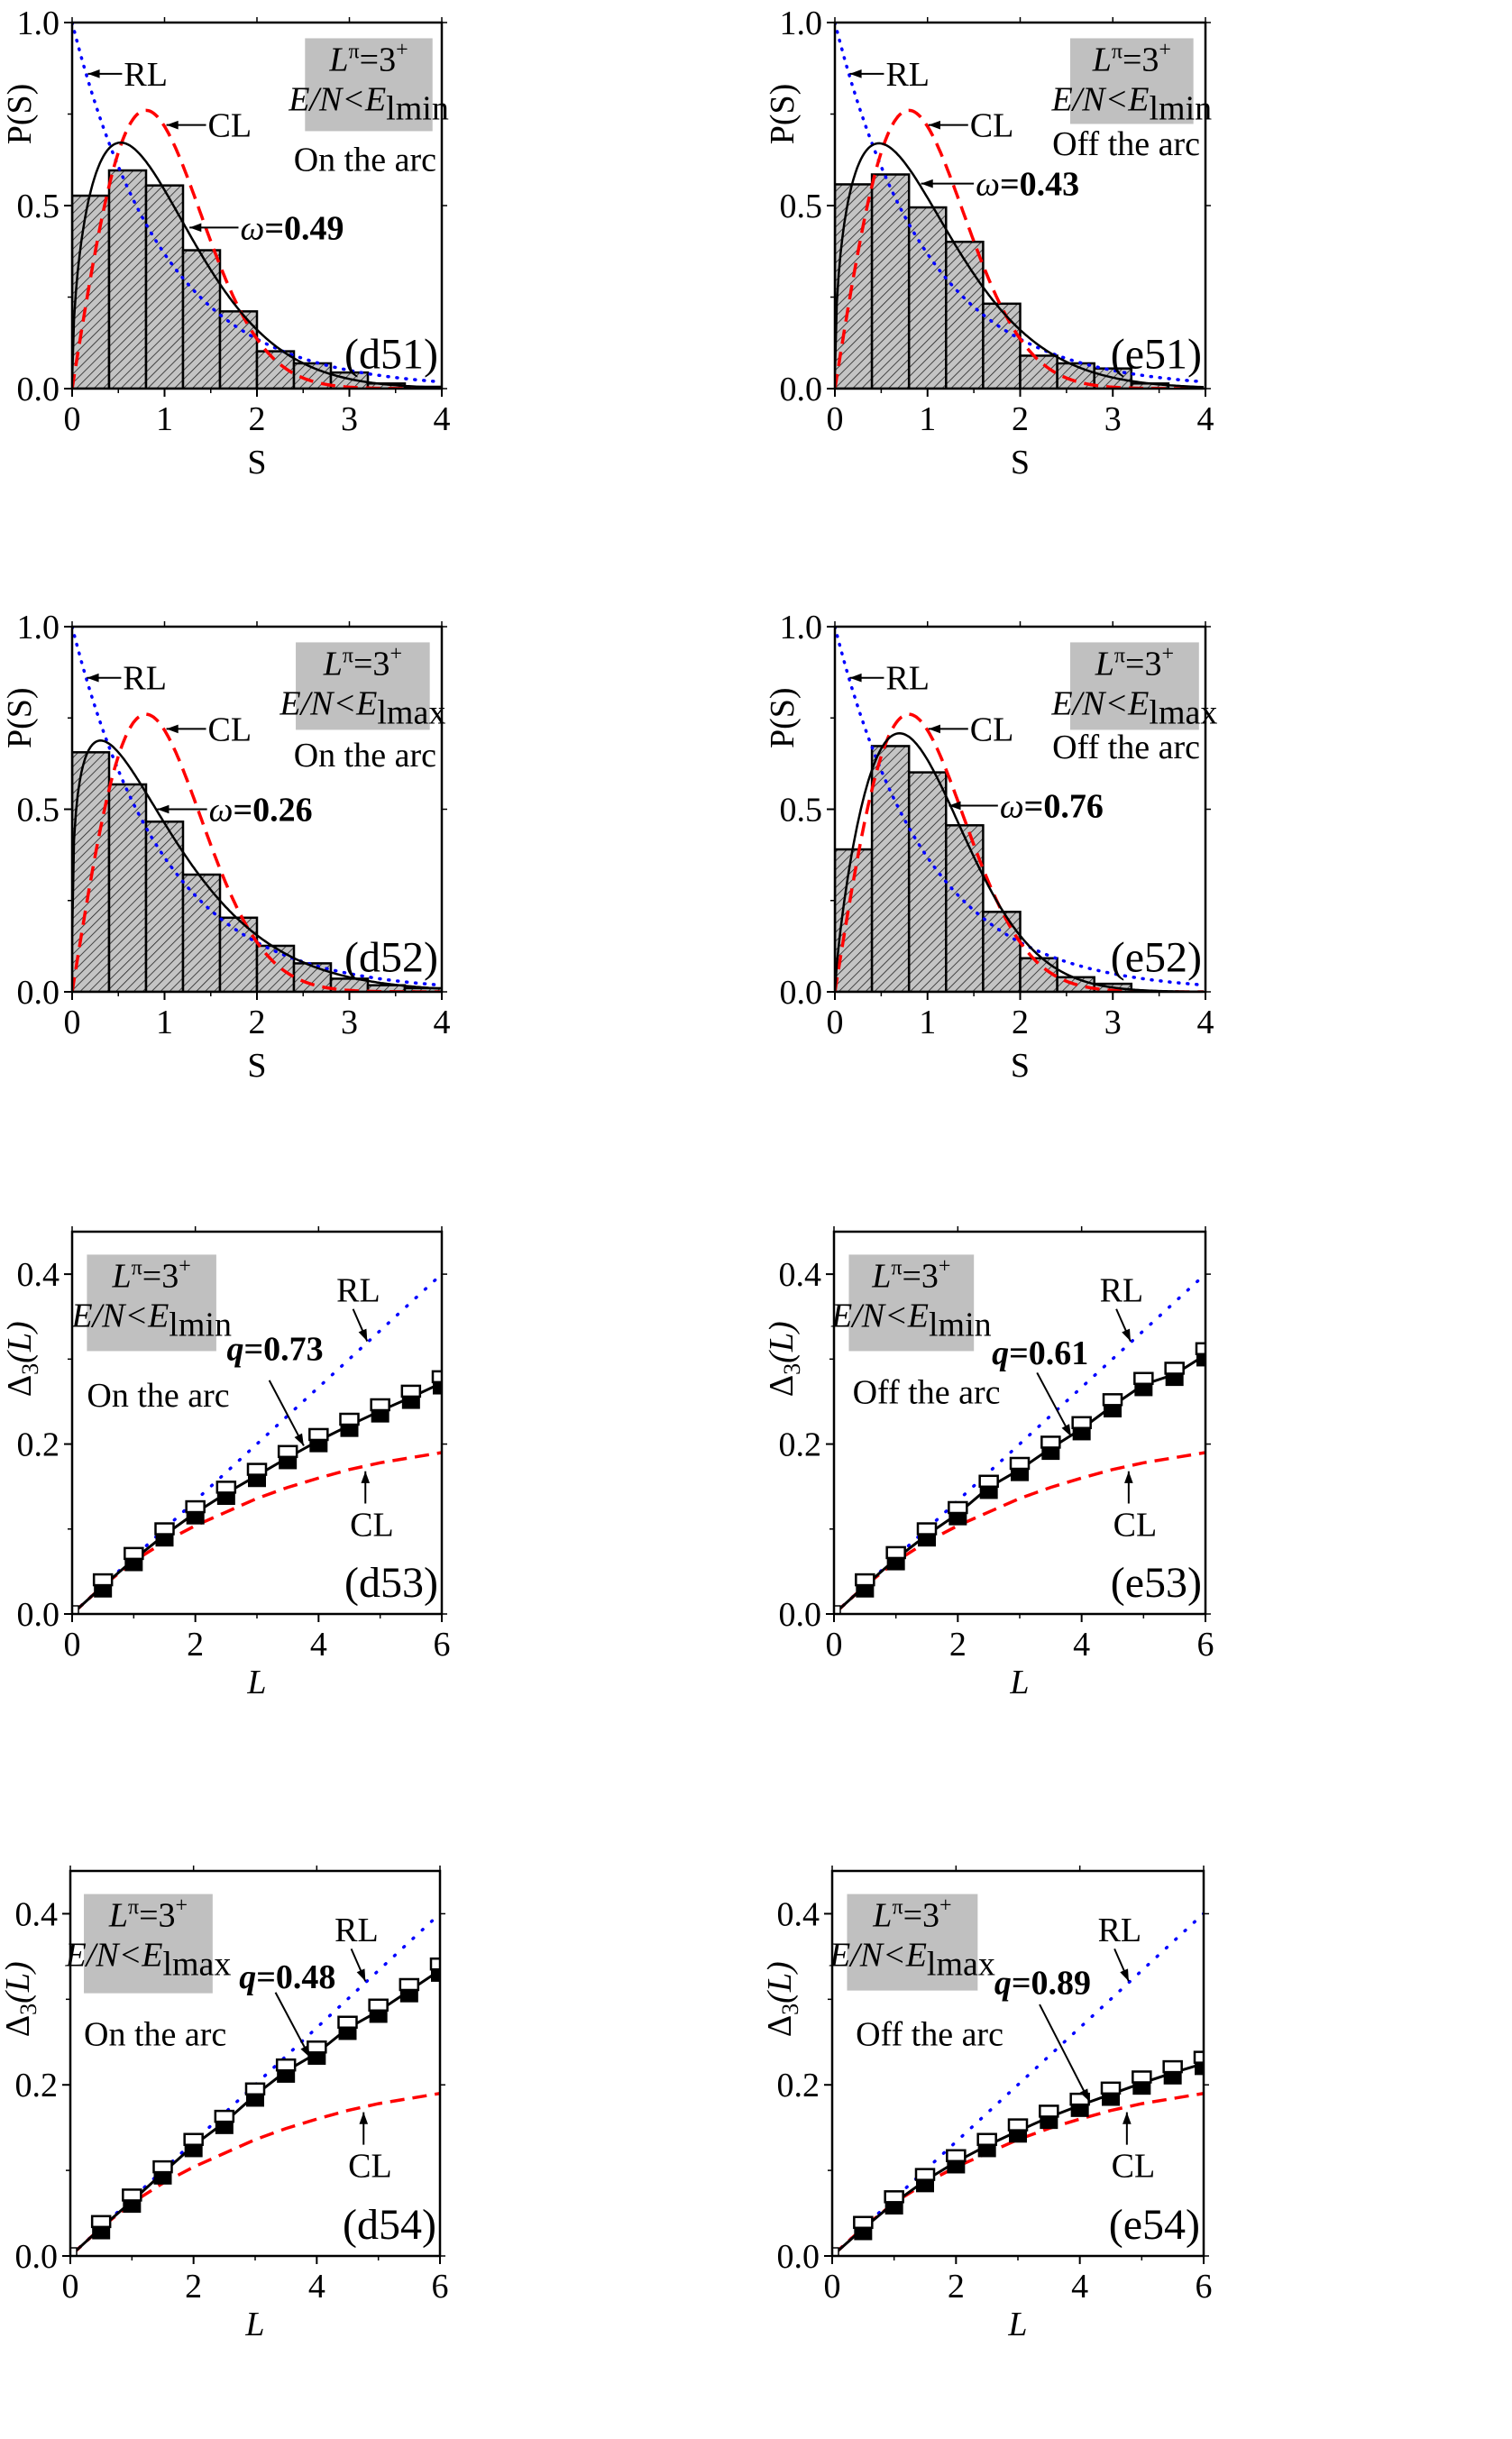 This screenshot has height=2439, width=1512. Describe the element at coordinates (1205, 2287) in the screenshot. I see `x-tick-label: 6` at that location.